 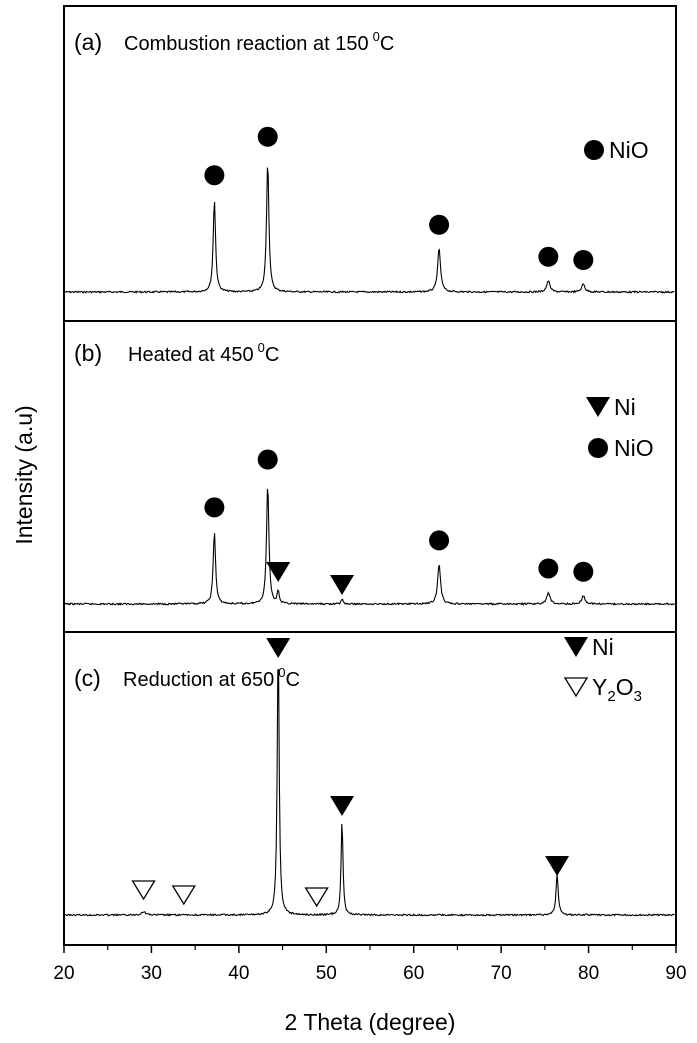 I want to click on xrd-pattern-b, so click(x=369, y=547).